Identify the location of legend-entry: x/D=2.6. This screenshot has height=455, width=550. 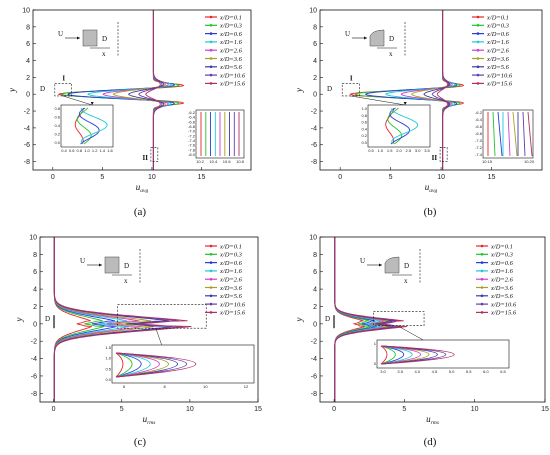
(502, 280).